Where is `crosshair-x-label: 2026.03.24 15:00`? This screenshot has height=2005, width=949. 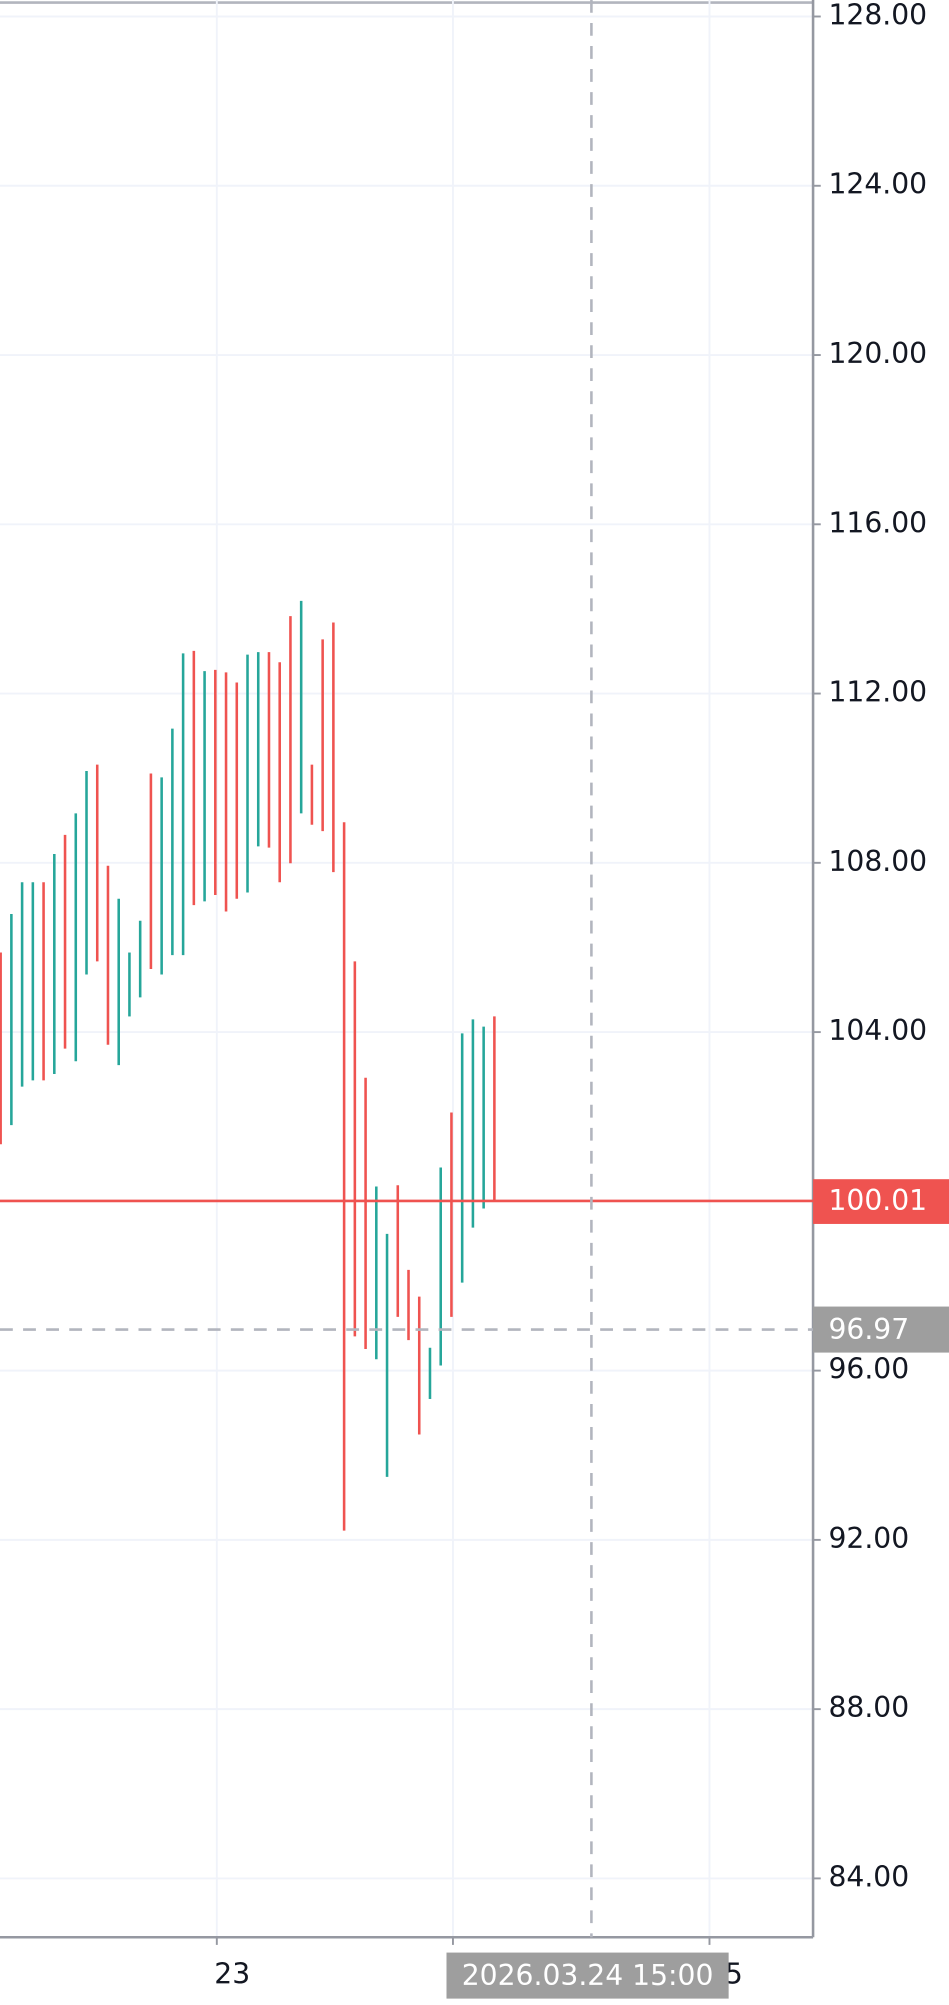 crosshair-x-label: 2026.03.24 15:00 is located at coordinates (588, 1975).